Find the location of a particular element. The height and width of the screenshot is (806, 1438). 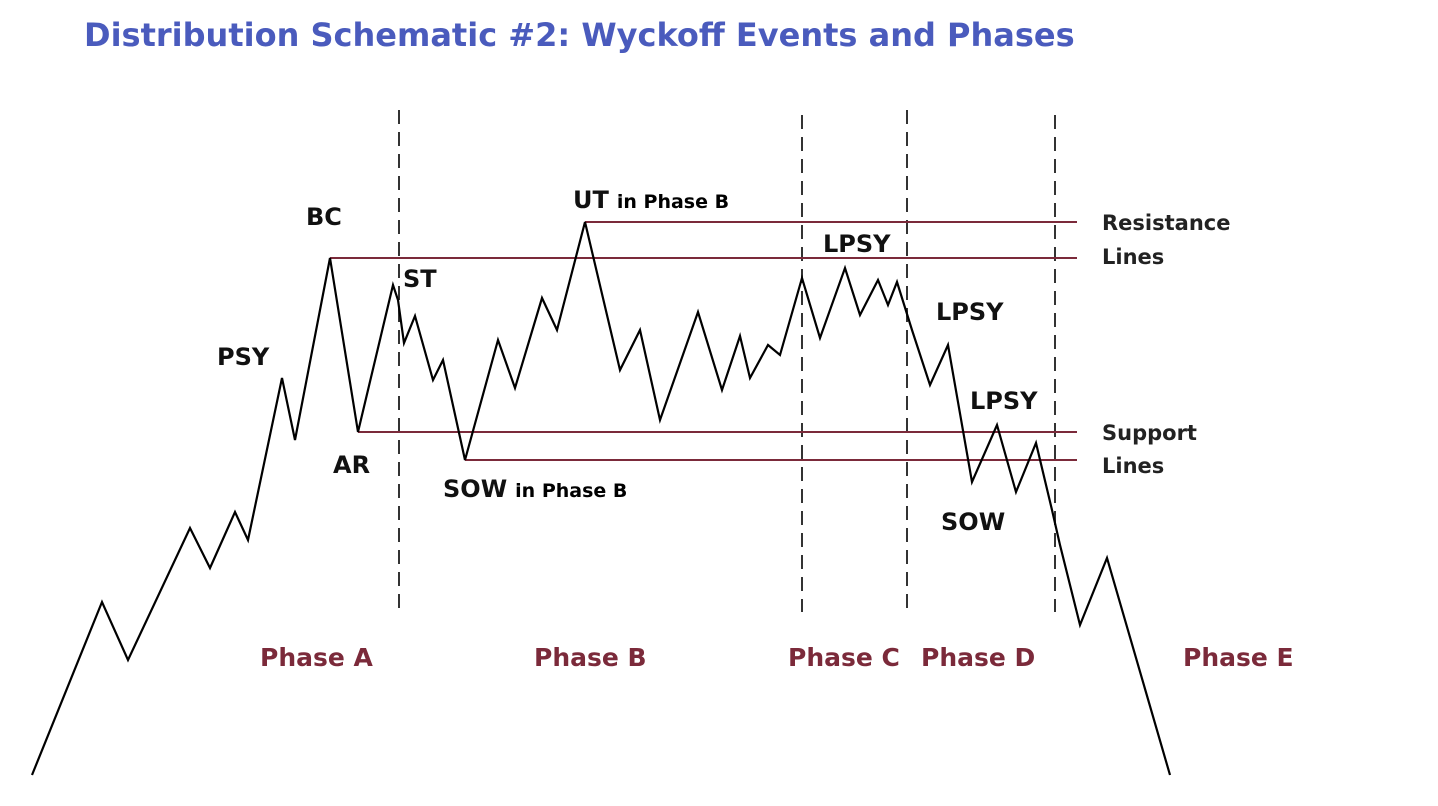

level-label: Support is located at coordinates (1149, 433).